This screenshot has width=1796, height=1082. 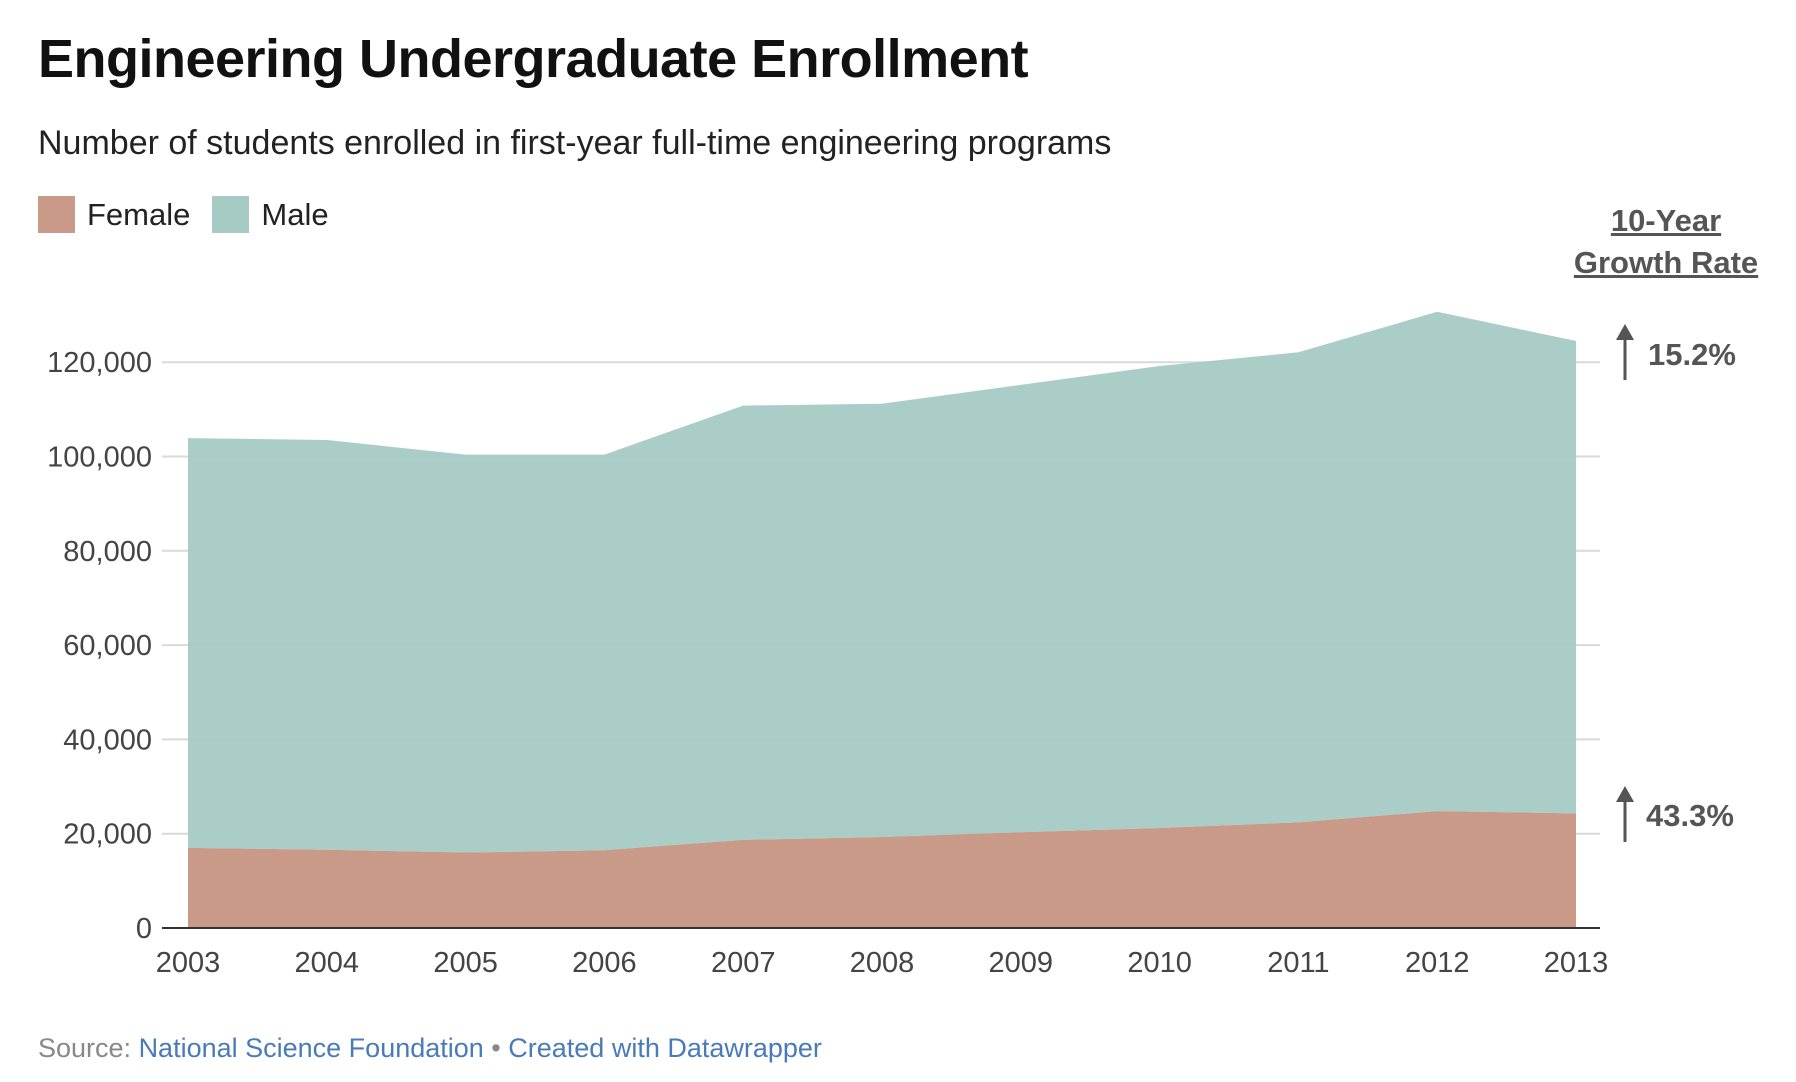 I want to click on x-tick-label: 2008, so click(x=882, y=963).